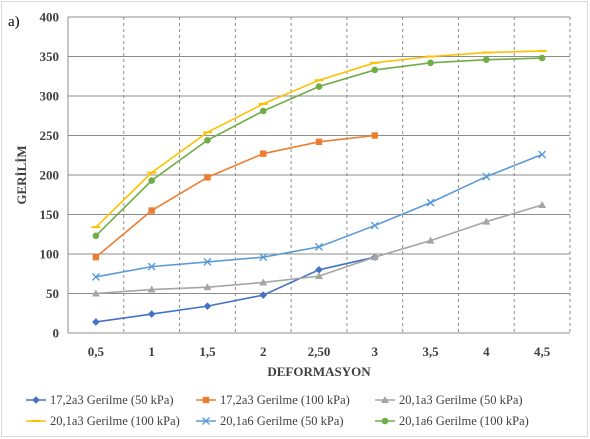 This screenshot has width=590, height=439. Describe the element at coordinates (56, 333) in the screenshot. I see `y-tick-label: 0` at that location.